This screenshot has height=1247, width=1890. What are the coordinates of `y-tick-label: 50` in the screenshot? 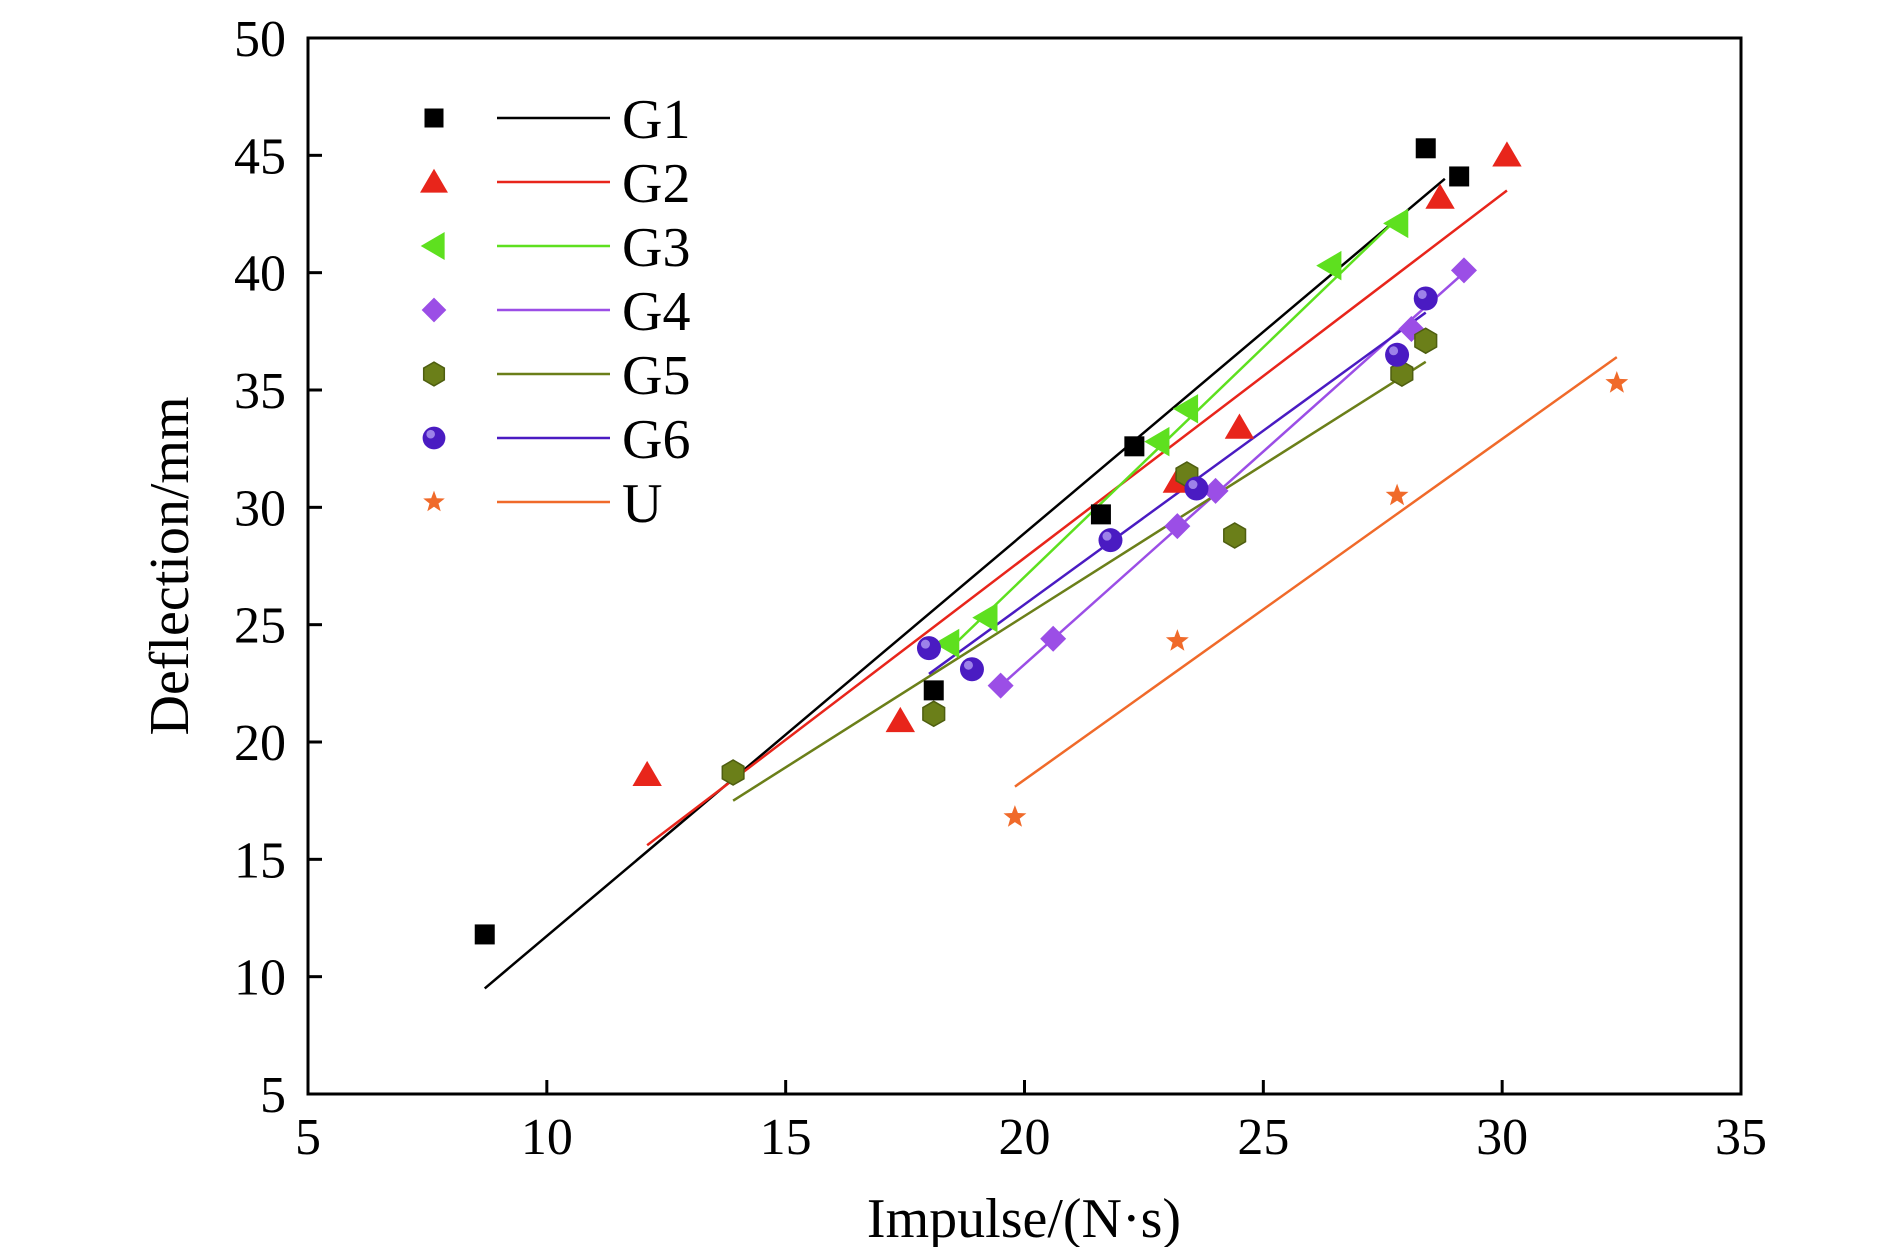 It's located at (260, 39).